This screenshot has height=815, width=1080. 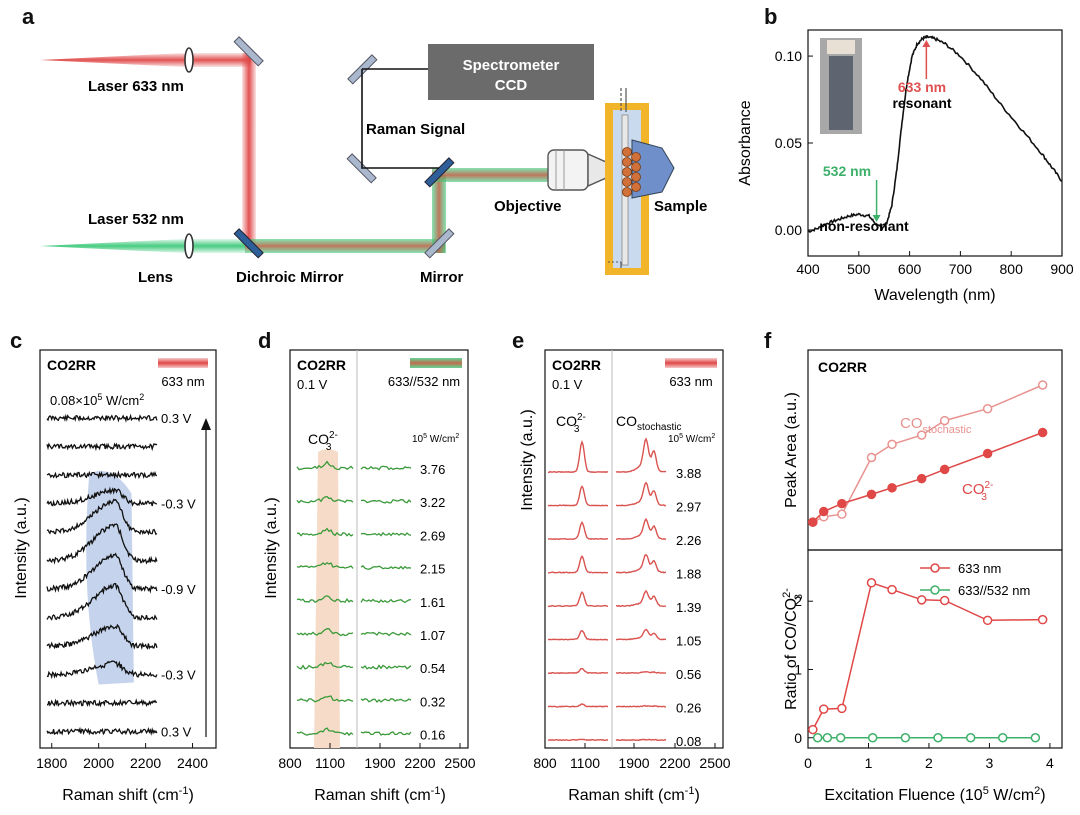 What do you see at coordinates (110, 578) in the screenshot?
I see `chart-c-highlight-band` at bounding box center [110, 578].